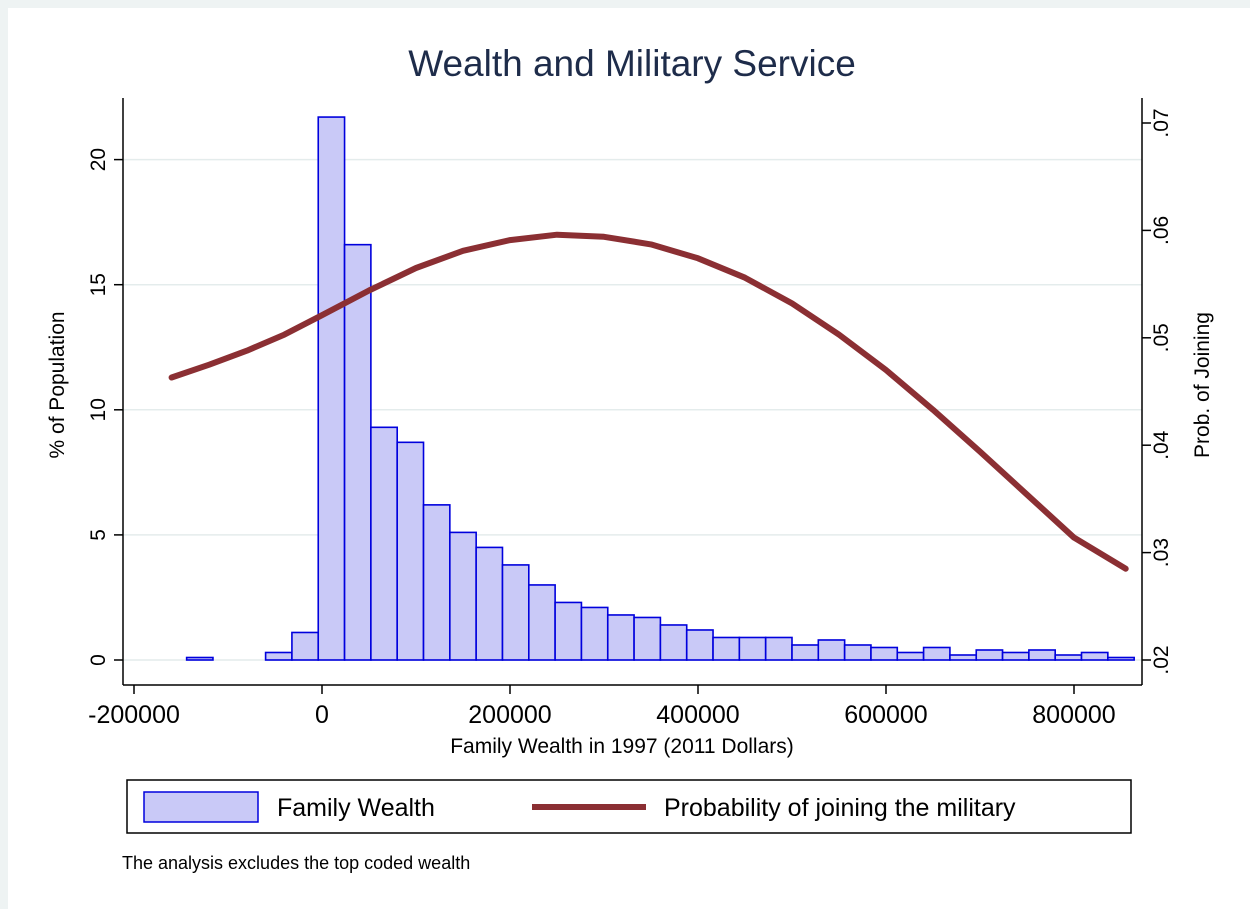  What do you see at coordinates (840, 808) in the screenshot?
I see `legend-label-probability: Probability of joining the military` at bounding box center [840, 808].